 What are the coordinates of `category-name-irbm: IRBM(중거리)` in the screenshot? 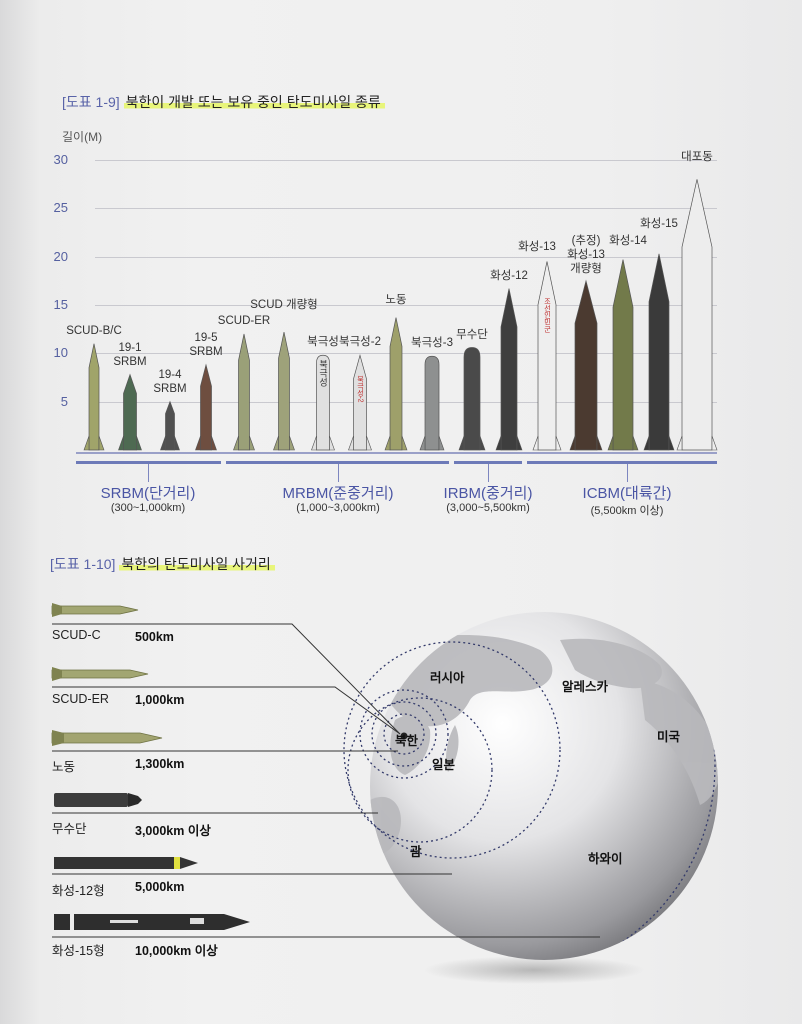 It's located at (488, 493).